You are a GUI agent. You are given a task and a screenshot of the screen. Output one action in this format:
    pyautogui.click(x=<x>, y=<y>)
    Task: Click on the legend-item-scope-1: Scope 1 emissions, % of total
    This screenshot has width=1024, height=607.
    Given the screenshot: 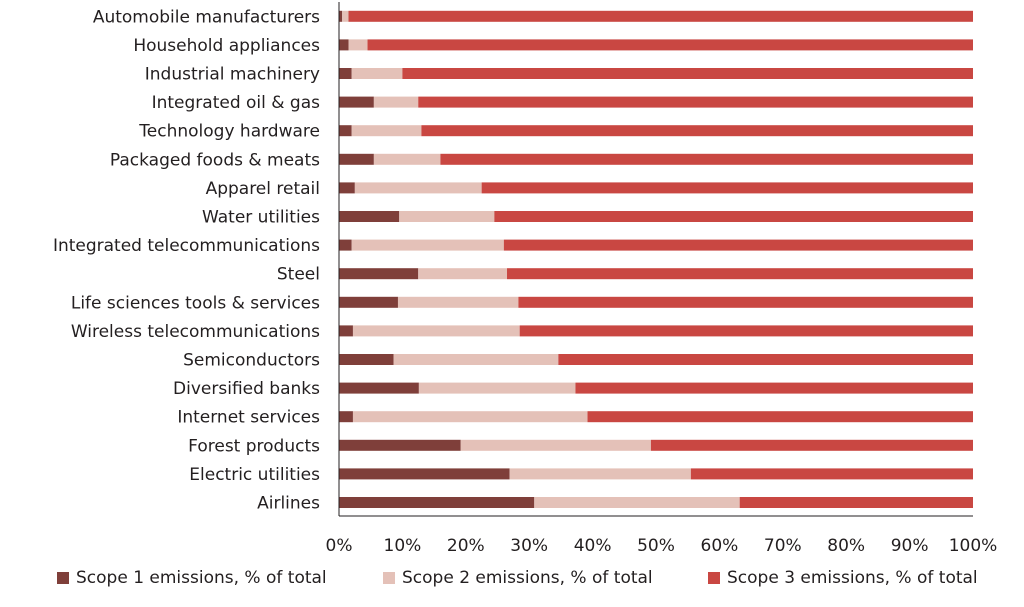 What is the action you would take?
    pyautogui.click(x=192, y=578)
    